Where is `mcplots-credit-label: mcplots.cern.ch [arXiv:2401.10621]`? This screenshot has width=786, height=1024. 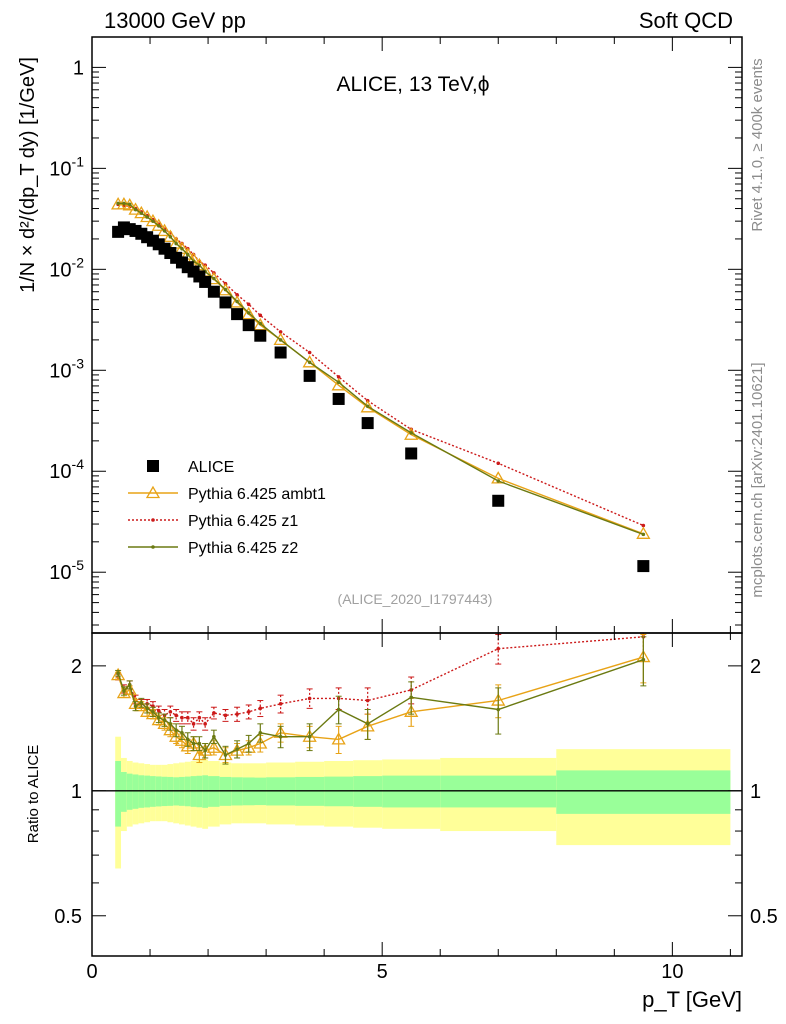
mcplots-credit-label: mcplots.cern.ch [arXiv:2401.10621] is located at coordinates (757, 479).